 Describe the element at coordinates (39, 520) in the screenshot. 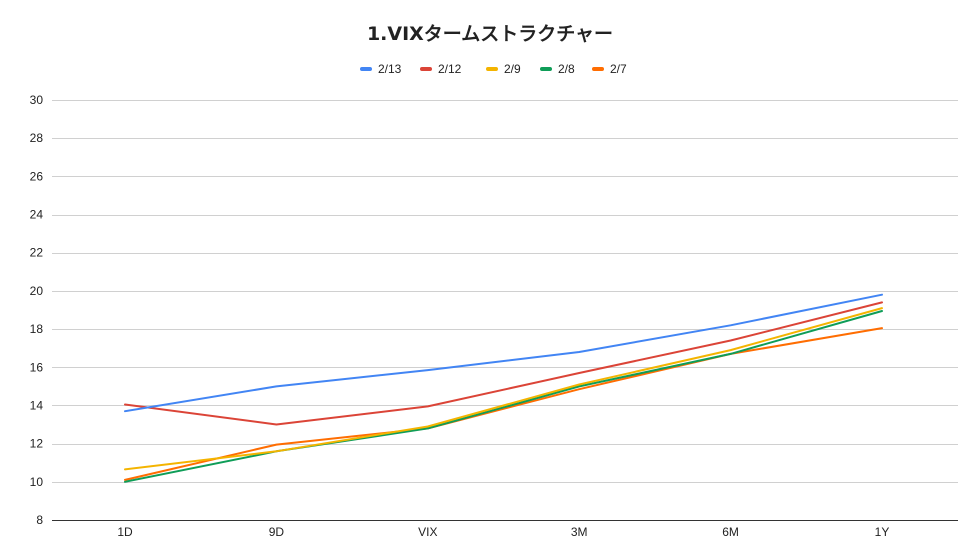

I see `y-tick-label: 8` at that location.